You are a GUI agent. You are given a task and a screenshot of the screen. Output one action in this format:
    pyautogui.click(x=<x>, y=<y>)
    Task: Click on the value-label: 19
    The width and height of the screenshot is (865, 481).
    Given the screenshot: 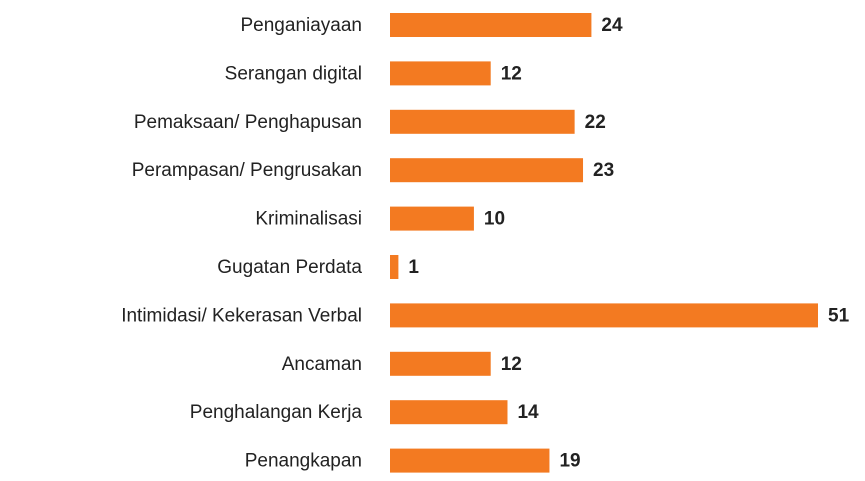 What is the action you would take?
    pyautogui.click(x=569, y=461)
    